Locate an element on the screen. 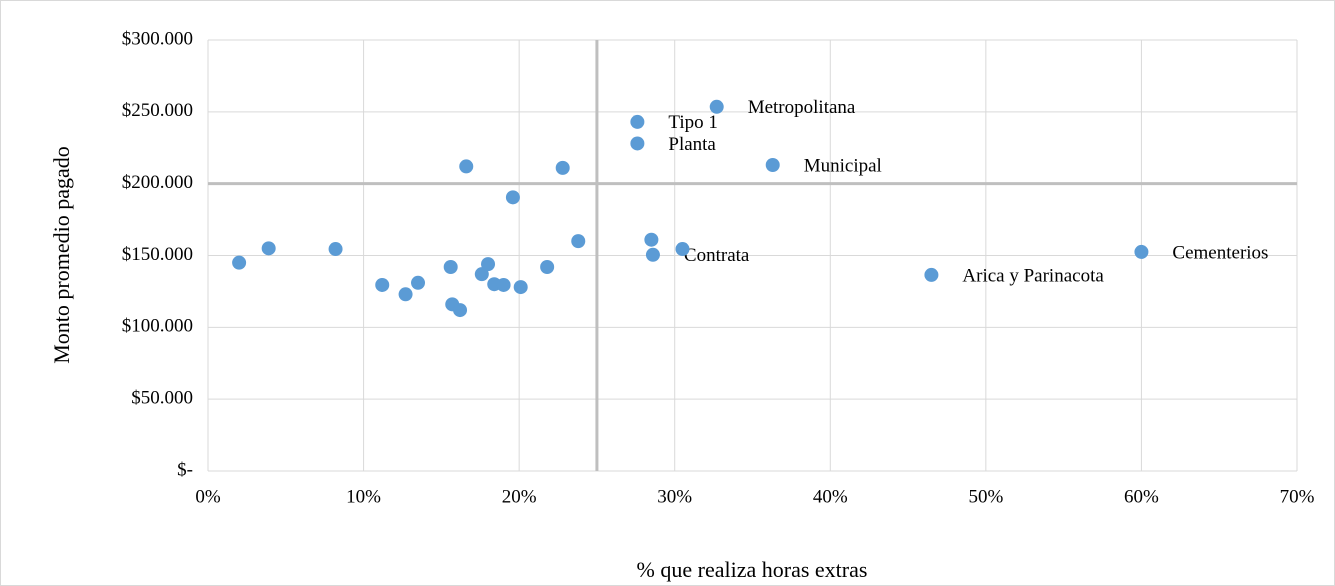 Image resolution: width=1335 pixels, height=586 pixels. point-label: Metropolitana is located at coordinates (802, 107).